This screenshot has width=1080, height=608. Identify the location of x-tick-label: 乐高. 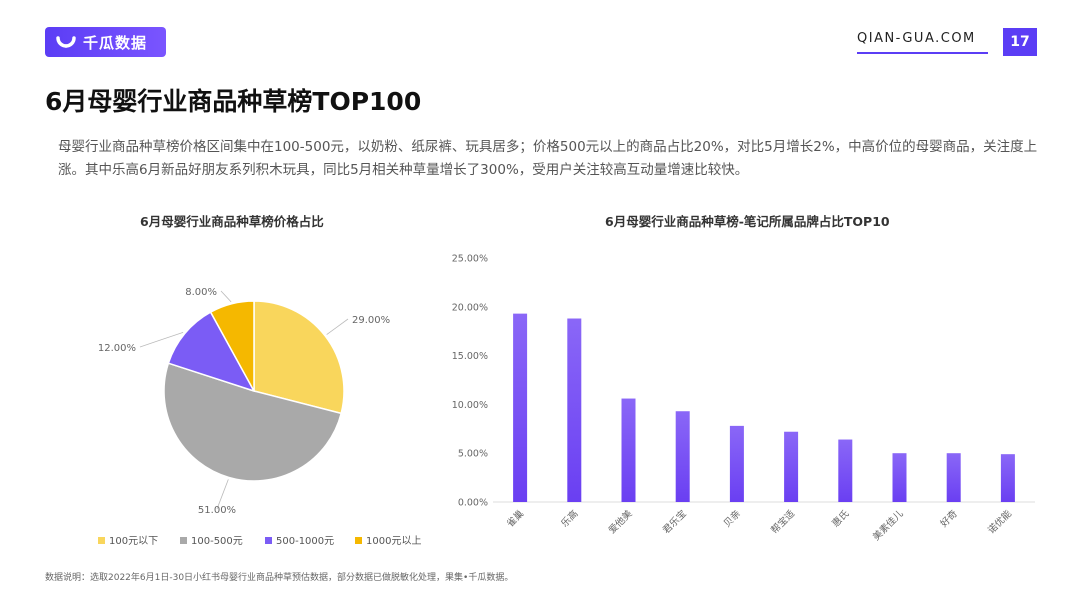
(569, 519).